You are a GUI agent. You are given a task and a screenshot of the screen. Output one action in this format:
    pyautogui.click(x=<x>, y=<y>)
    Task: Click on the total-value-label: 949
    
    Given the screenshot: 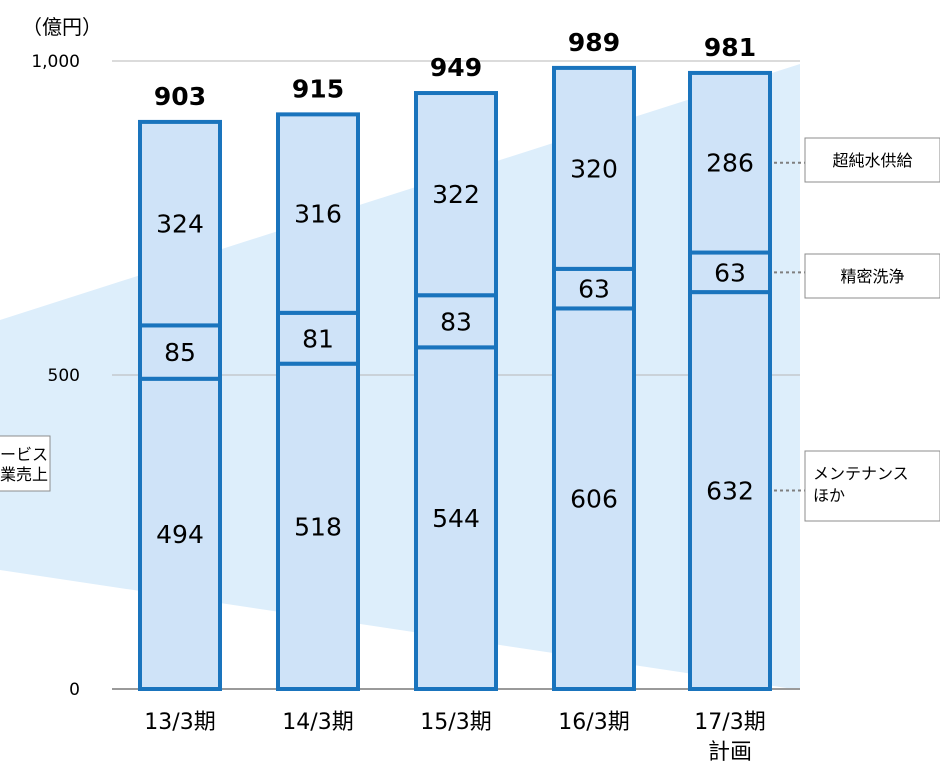 What is the action you would take?
    pyautogui.click(x=456, y=67)
    